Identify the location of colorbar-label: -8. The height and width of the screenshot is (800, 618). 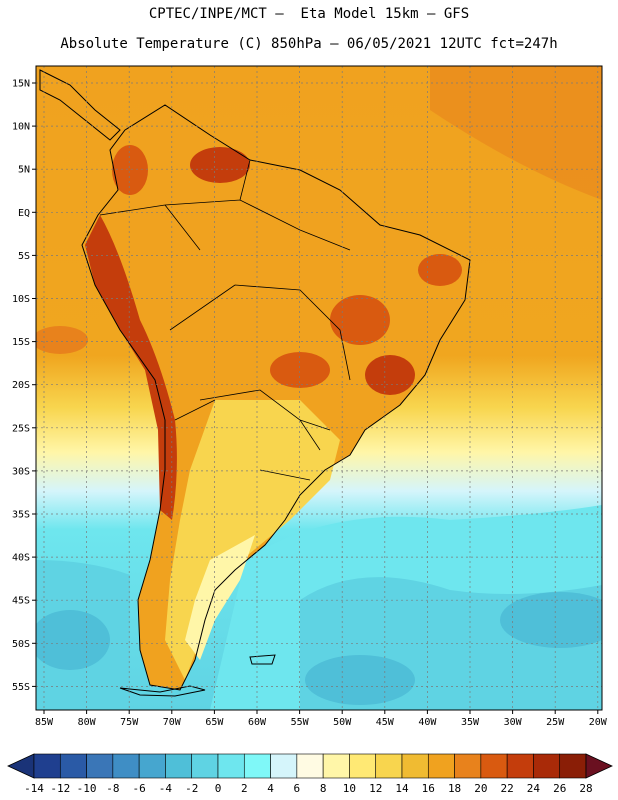
(112, 788).